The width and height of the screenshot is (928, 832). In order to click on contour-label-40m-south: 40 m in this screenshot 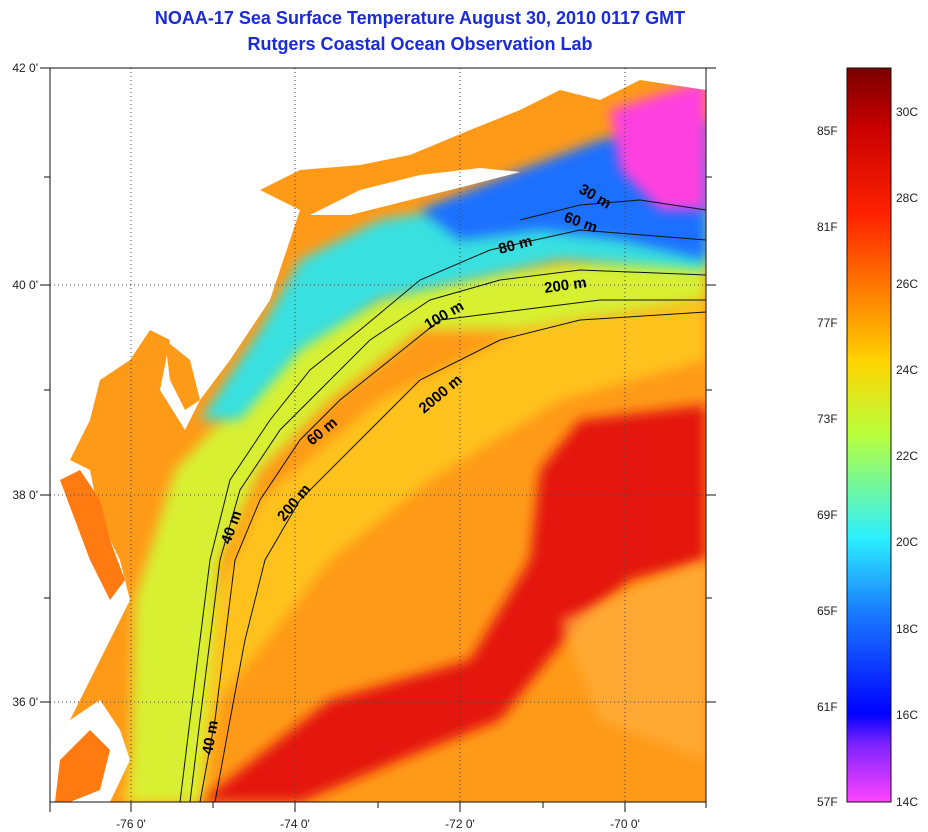, I will do `click(210, 737)`.